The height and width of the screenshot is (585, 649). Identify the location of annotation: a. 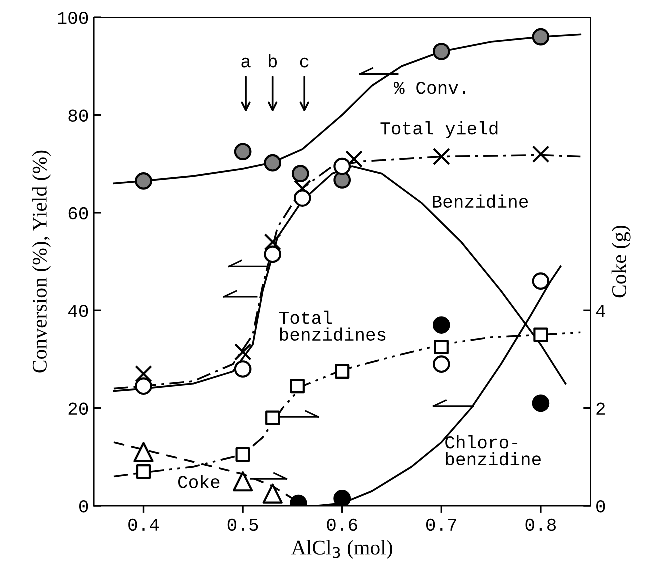
(246, 63).